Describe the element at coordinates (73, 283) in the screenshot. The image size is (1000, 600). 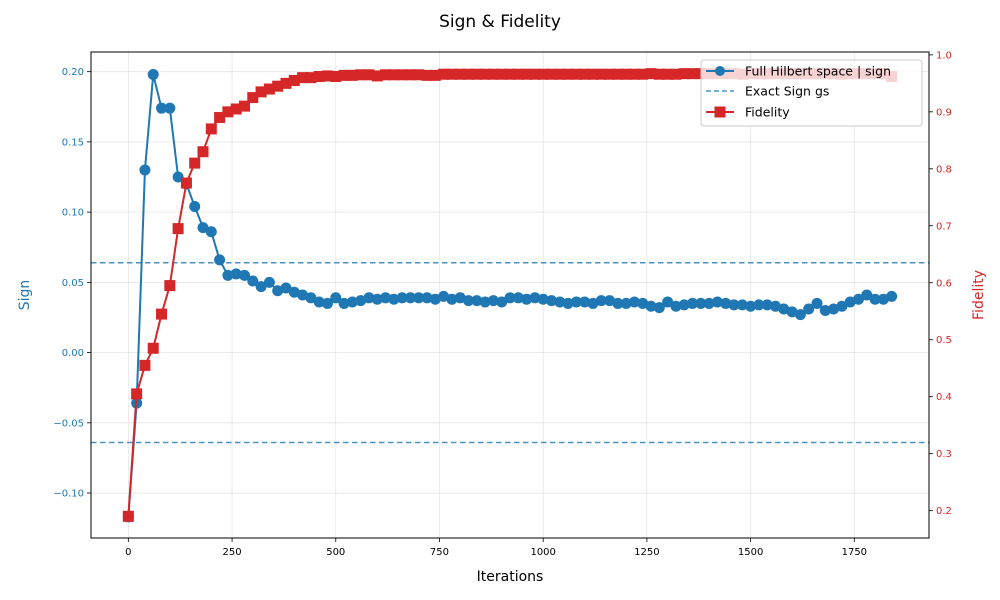
I see `y-left-tick-label: 0.05` at that location.